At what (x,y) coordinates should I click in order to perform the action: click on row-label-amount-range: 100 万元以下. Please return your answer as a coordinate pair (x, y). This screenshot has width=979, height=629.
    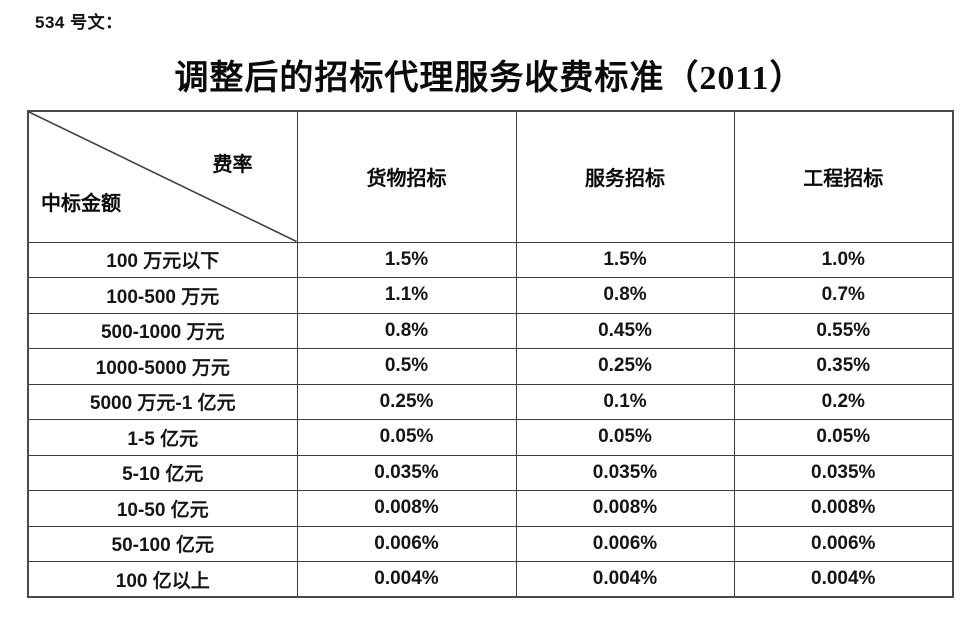
    Looking at the image, I should click on (162, 259).